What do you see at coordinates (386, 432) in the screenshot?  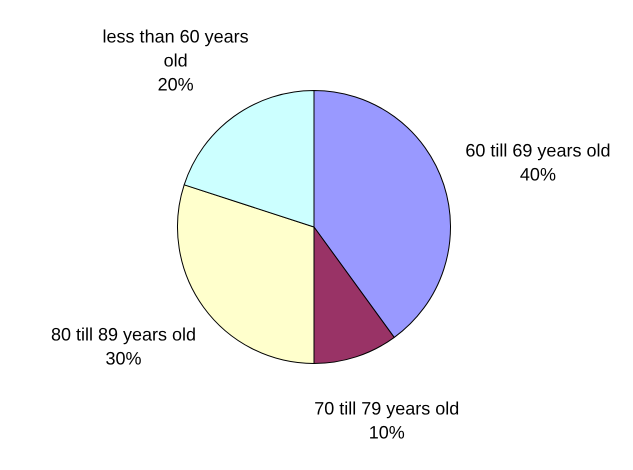 I see `data-label: 10%` at bounding box center [386, 432].